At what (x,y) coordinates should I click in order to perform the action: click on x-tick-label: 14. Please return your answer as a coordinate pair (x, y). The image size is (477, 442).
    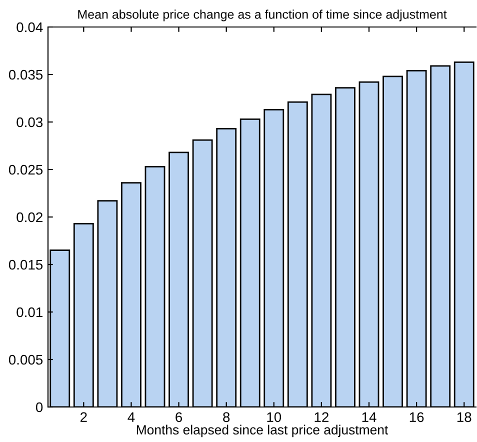
    Looking at the image, I should click on (369, 417).